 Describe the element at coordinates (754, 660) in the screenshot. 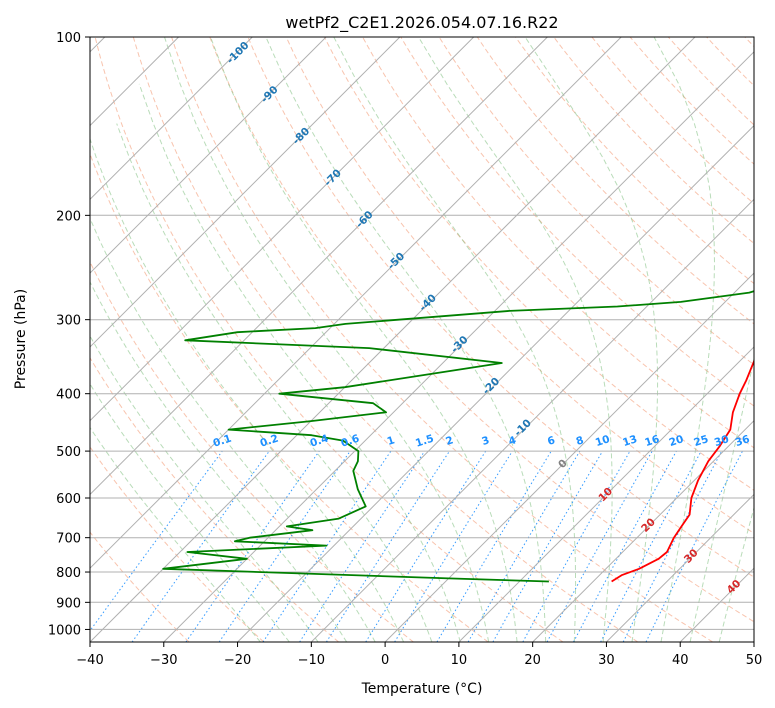

I see `x-tick-label: 50` at that location.